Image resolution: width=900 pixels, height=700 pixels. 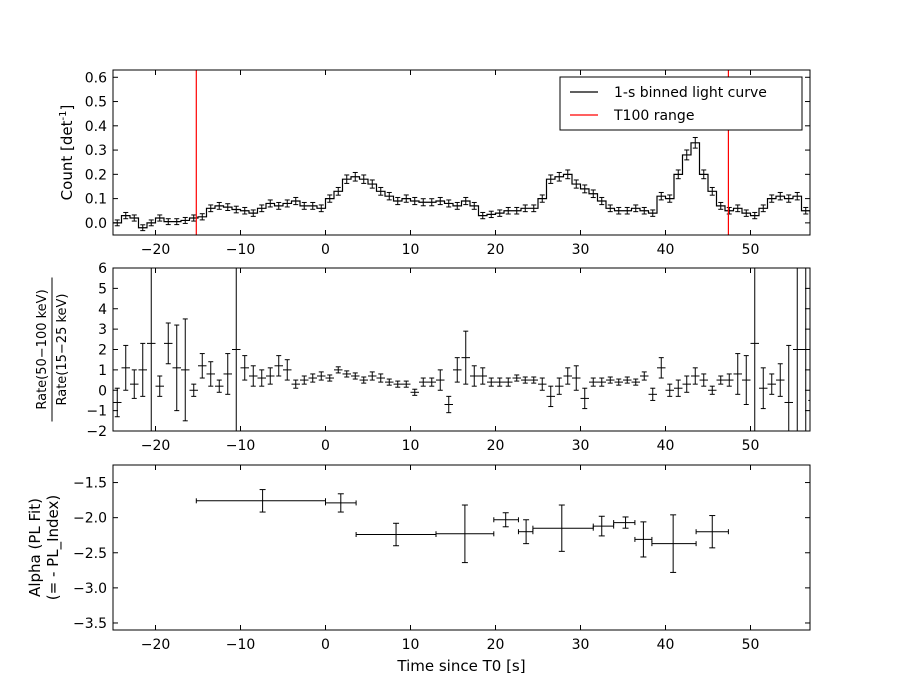 I want to click on y-tick-label: −3.5, so click(x=90, y=624).